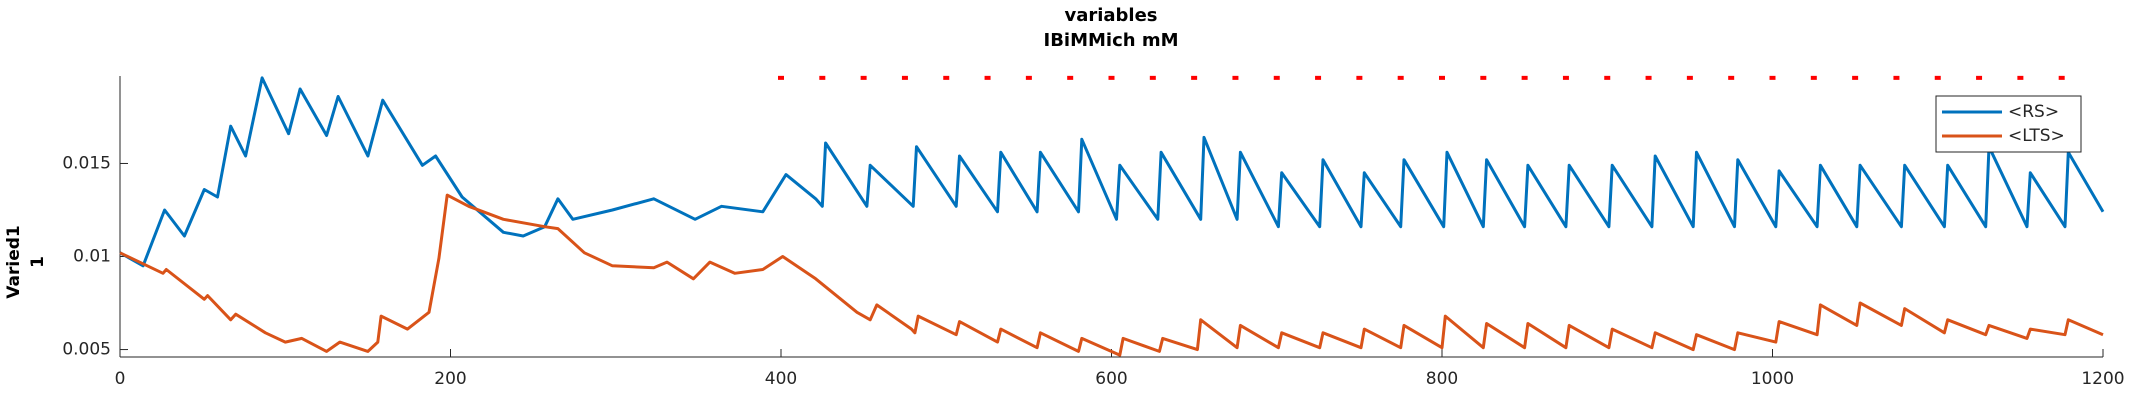  Describe the element at coordinates (86, 350) in the screenshot. I see `y-tick-label: 0.005` at that location.